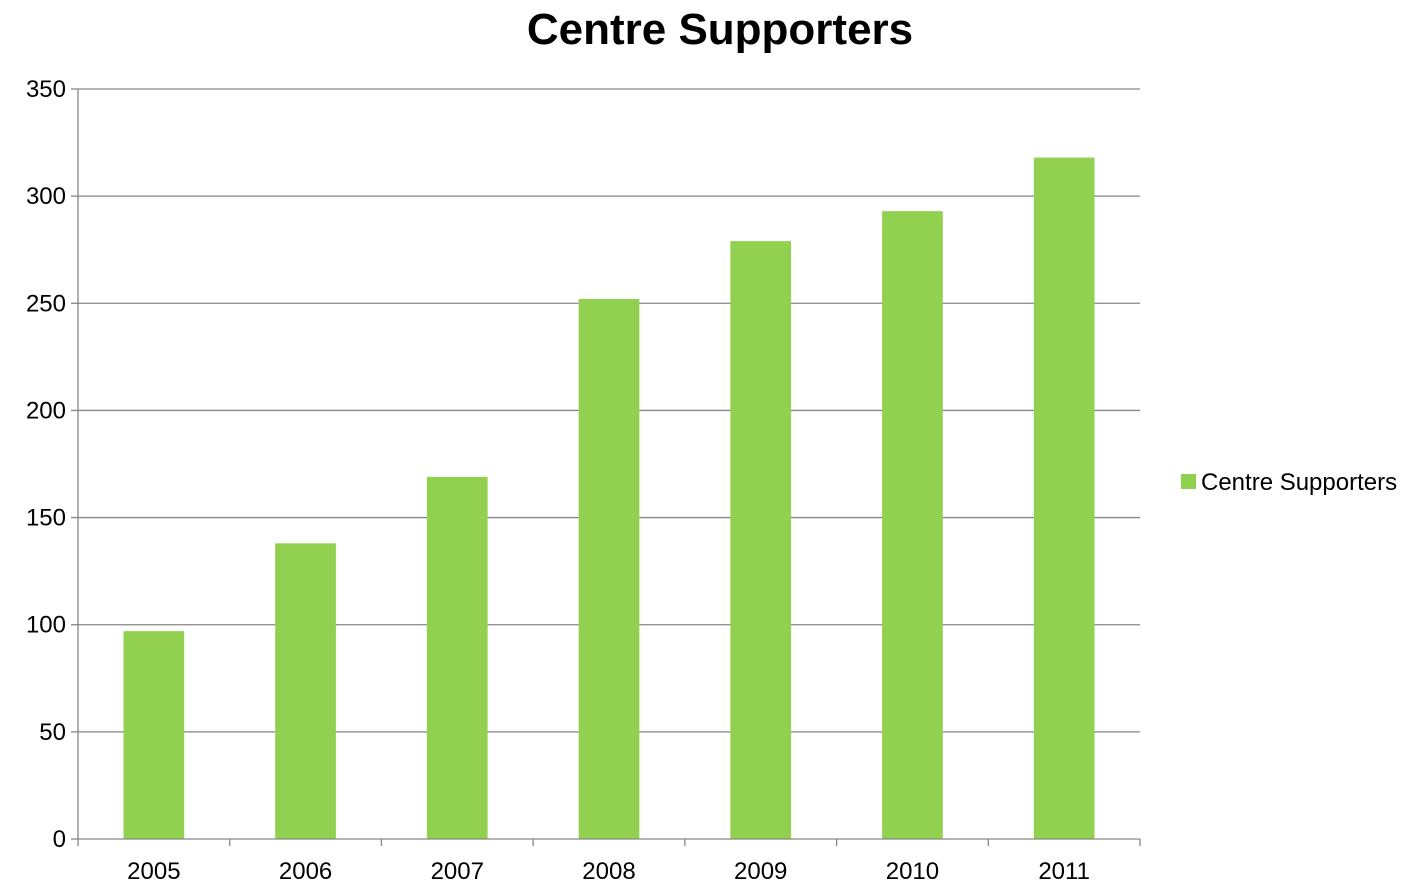  Describe the element at coordinates (305, 691) in the screenshot. I see `bar-2006` at that location.